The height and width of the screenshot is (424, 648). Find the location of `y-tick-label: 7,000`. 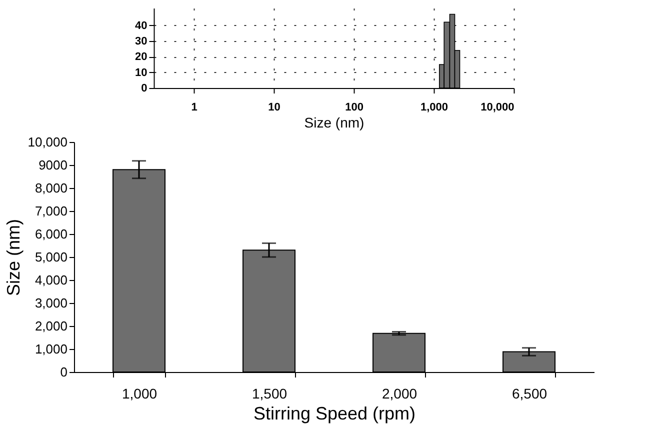

y-tick-label: 7,000 is located at coordinates (51, 211).